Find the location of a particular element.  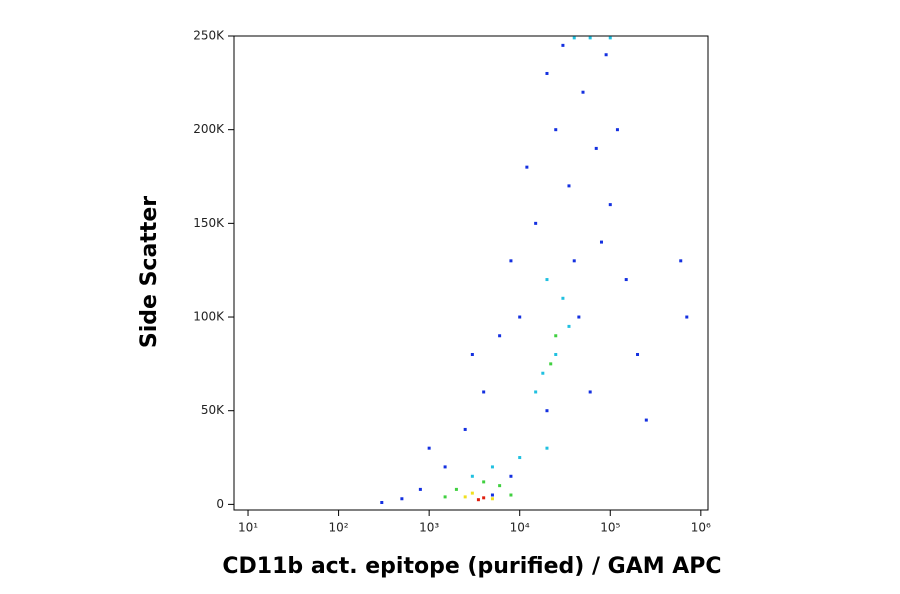

y-tick-label: 150K is located at coordinates (209, 223).